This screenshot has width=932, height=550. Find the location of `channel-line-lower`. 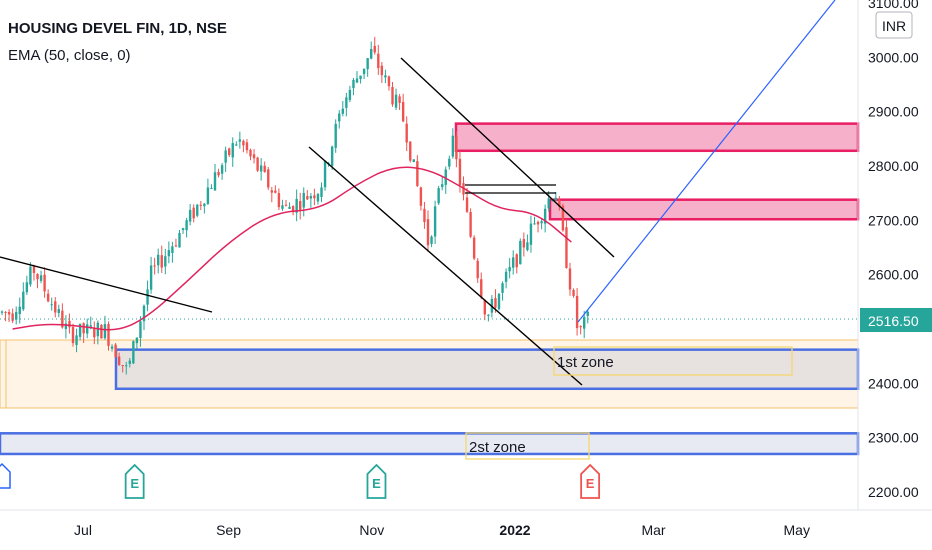

channel-line-lower is located at coordinates (445, 266).